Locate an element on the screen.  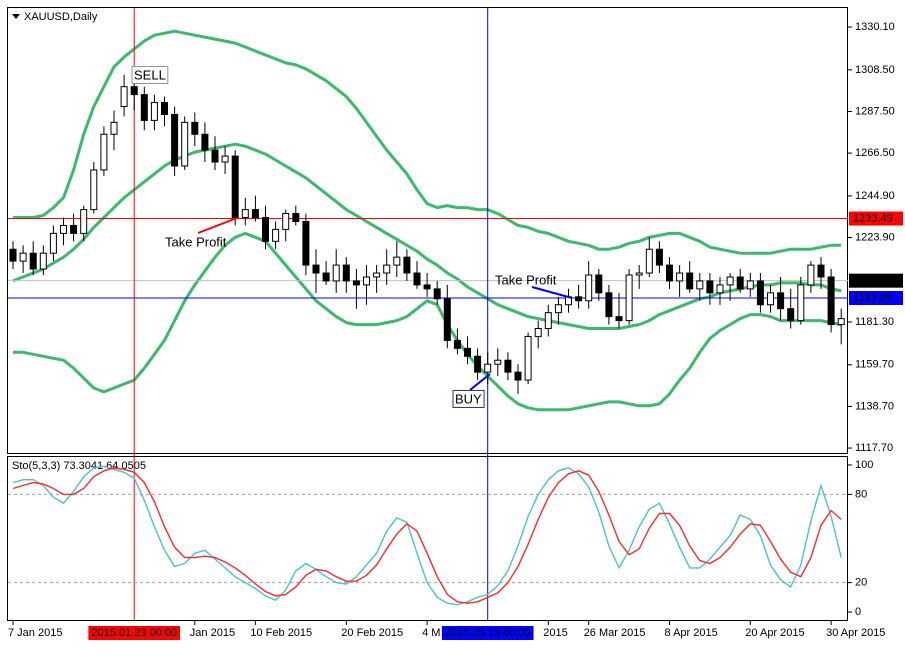
price-marker-label: 1233.49 is located at coordinates (873, 218).